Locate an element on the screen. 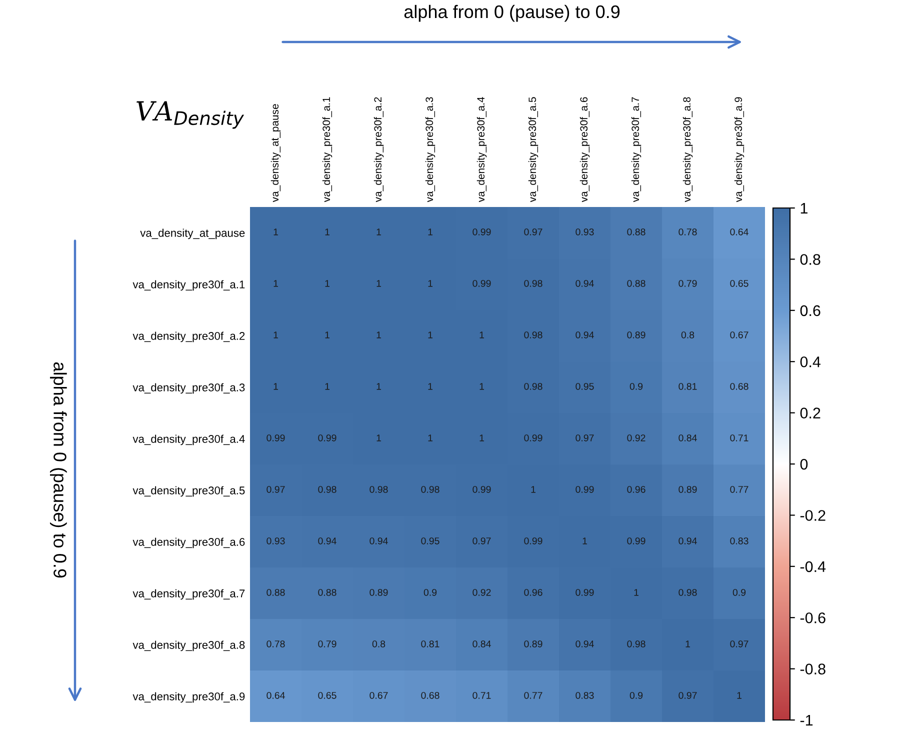 This screenshot has width=919, height=733. color-bar-label: -1 is located at coordinates (806, 720).